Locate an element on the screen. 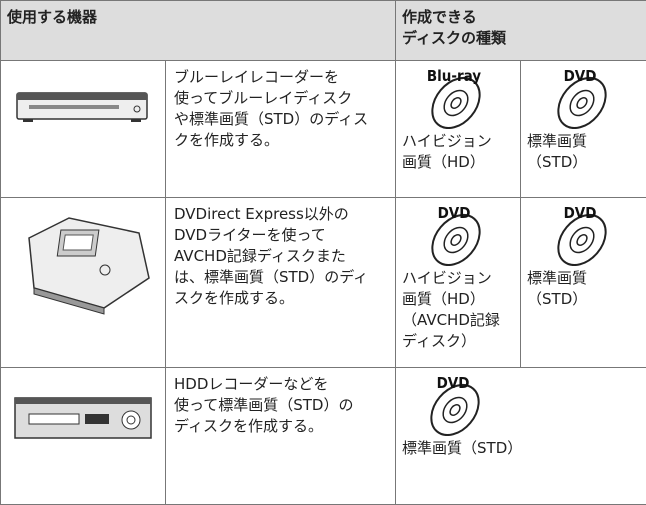 This screenshot has width=646, height=505. description-line: HDDレコーダーなどを is located at coordinates (280, 384).